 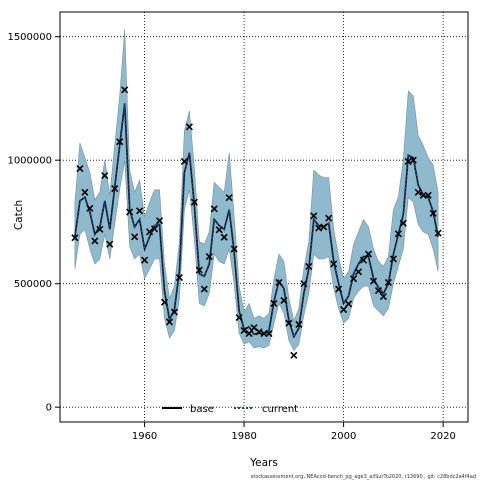 What do you see at coordinates (243, 436) in the screenshot?
I see `x-tick-label: 1980` at bounding box center [243, 436].